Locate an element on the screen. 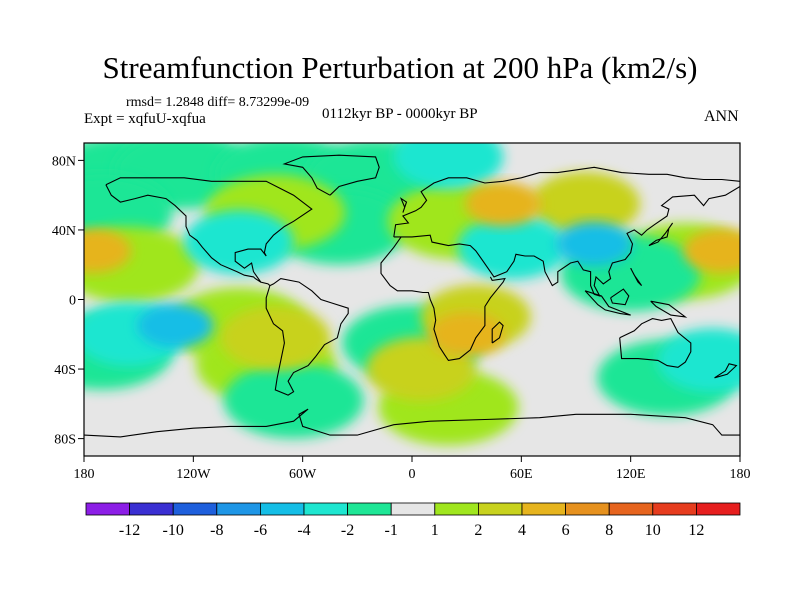 The width and height of the screenshot is (800, 600). x-axis: 180 120W 60W 0 60E 120E 180 is located at coordinates (412, 469).